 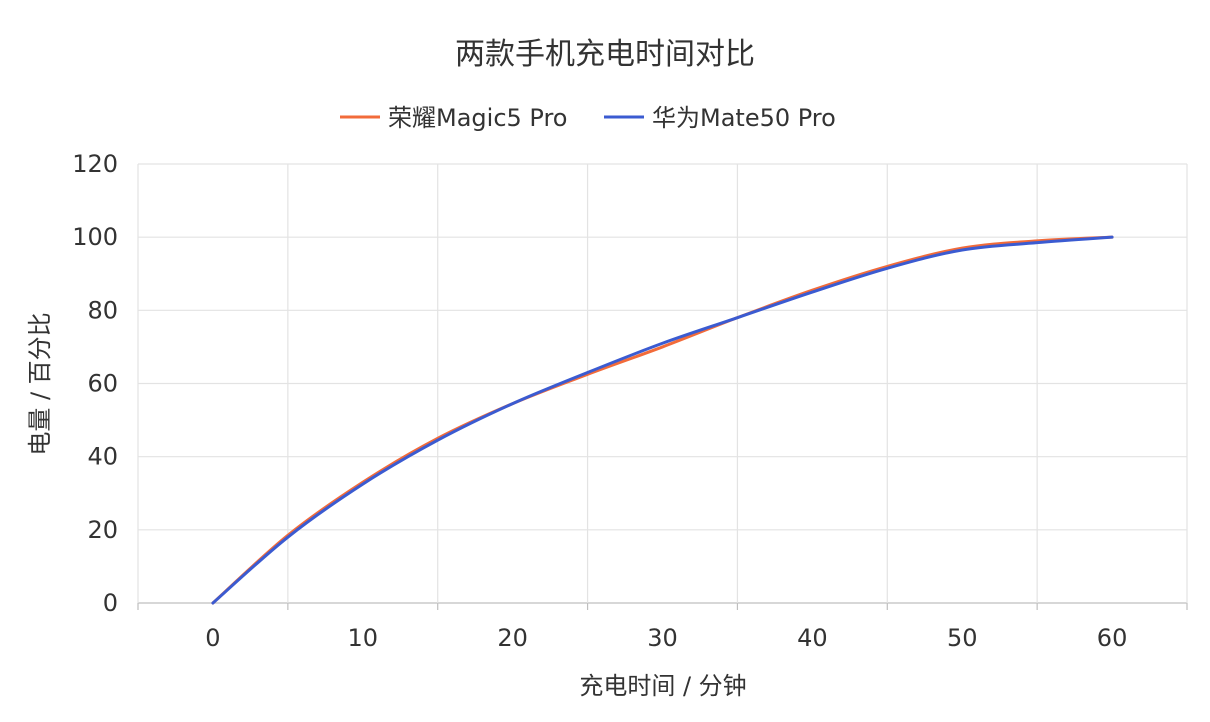 I want to click on y-tick-label: 0, so click(x=110, y=603).